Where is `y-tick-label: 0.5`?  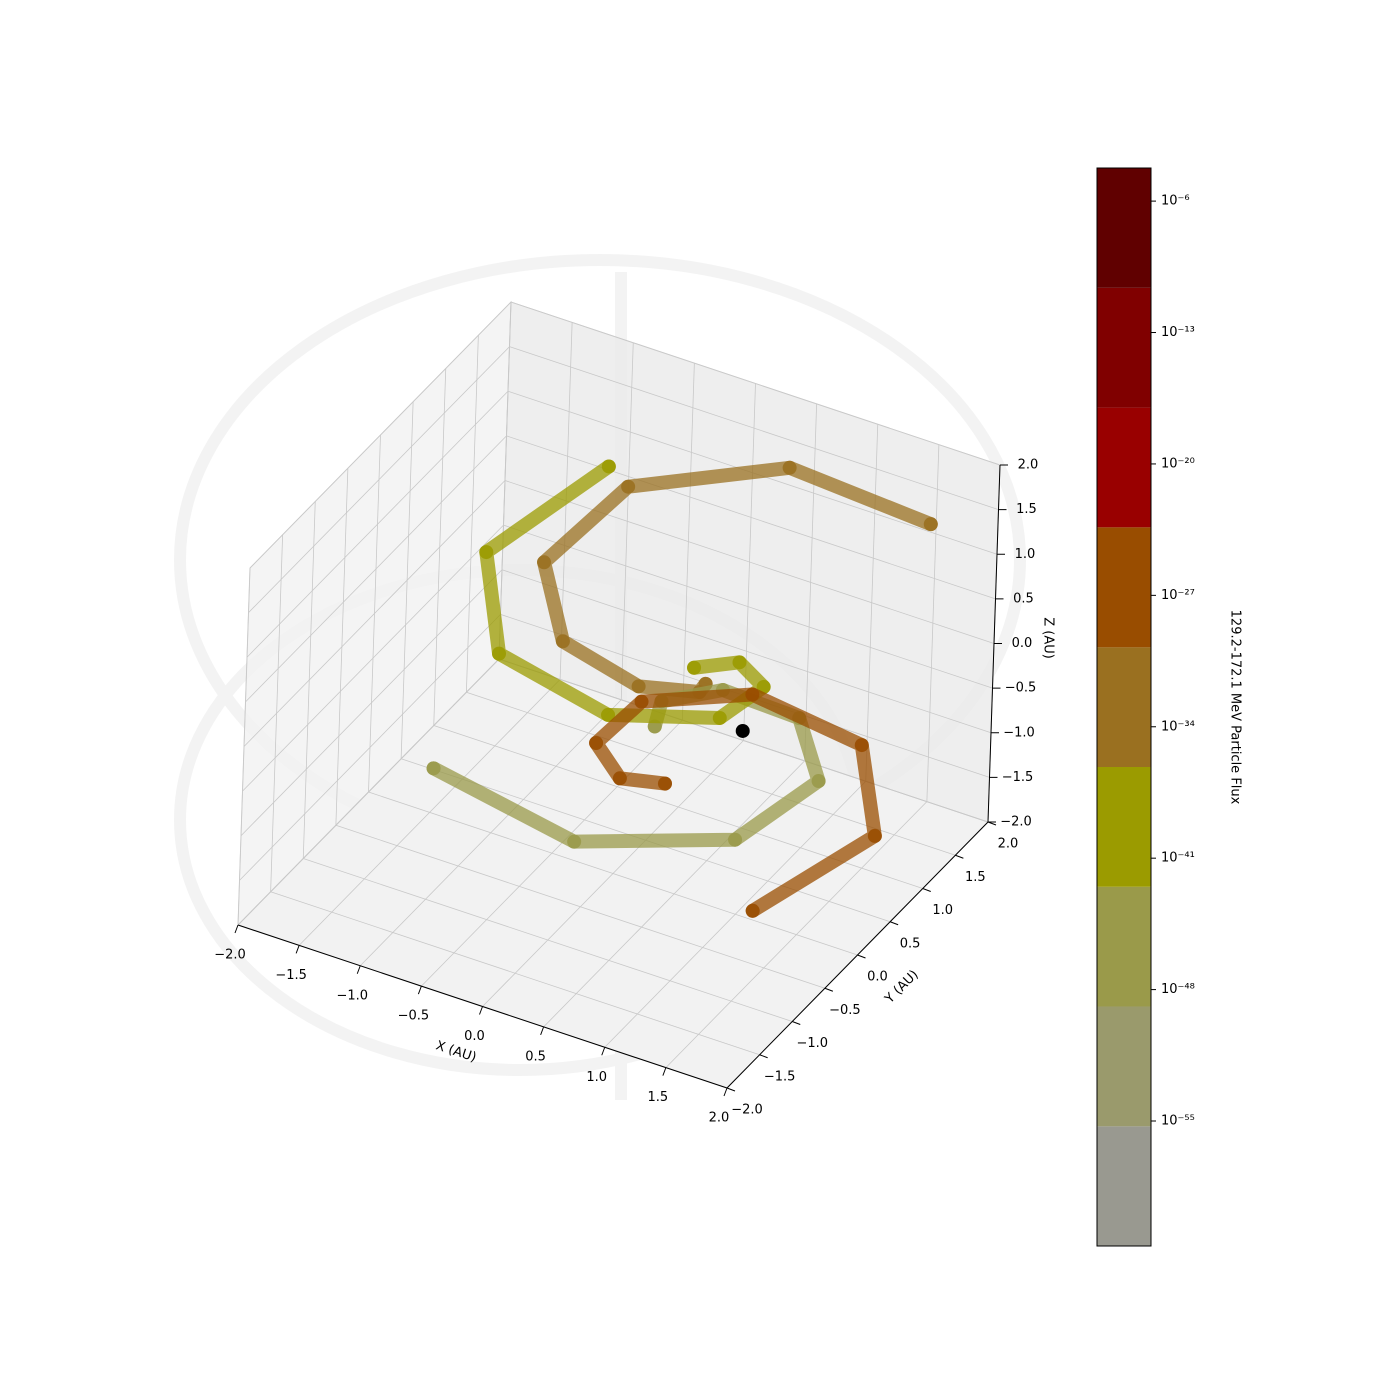 y-tick-label: 0.5 is located at coordinates (910, 943).